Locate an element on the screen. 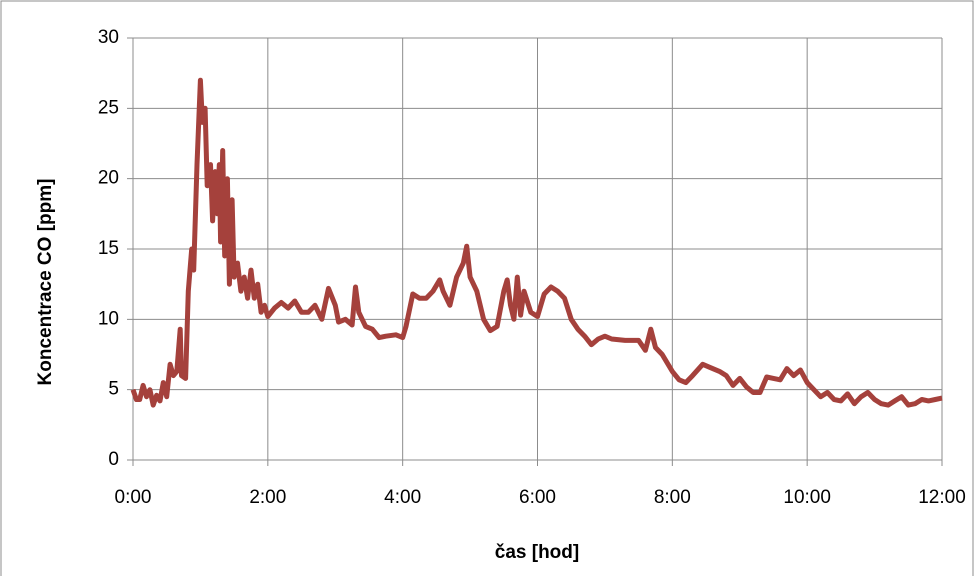 The width and height of the screenshot is (975, 576). y-tick-label: 15 is located at coordinates (108, 248).